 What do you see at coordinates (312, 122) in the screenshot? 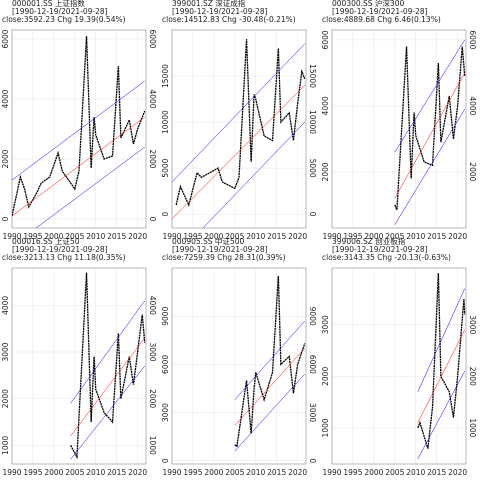
I see `y-tick-label-right: 10000` at bounding box center [312, 122].